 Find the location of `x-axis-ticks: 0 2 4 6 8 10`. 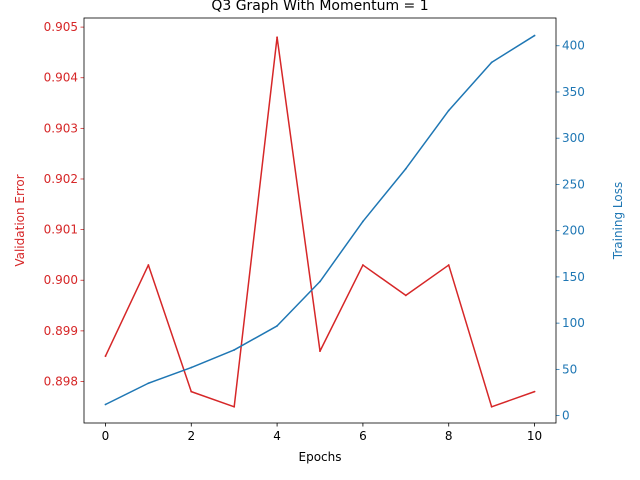

x-axis-ticks: 0 2 4 6 8 10 is located at coordinates (322, 433).